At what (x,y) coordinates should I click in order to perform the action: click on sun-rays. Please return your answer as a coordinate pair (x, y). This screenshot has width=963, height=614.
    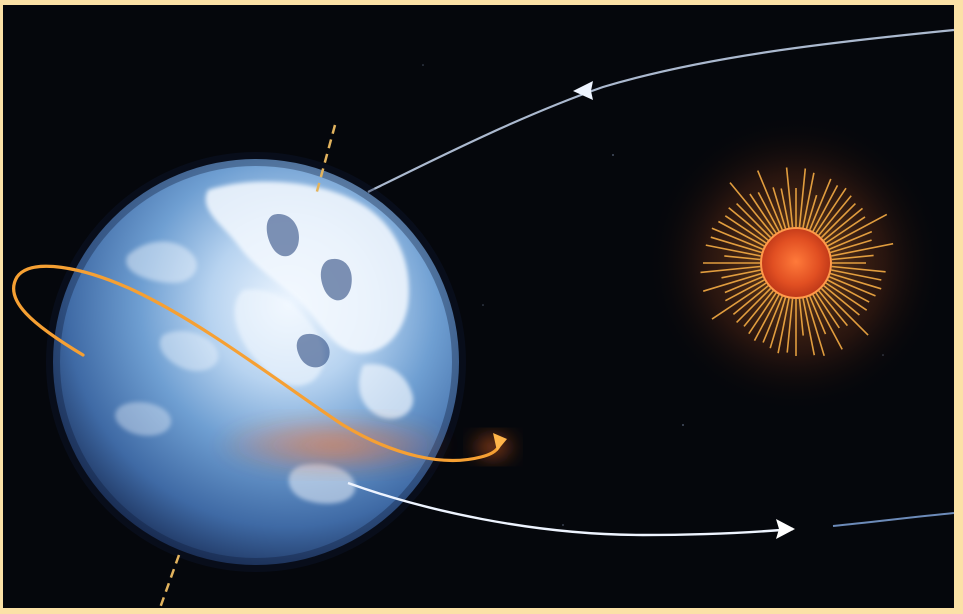
    Looking at the image, I should click on (797, 262).